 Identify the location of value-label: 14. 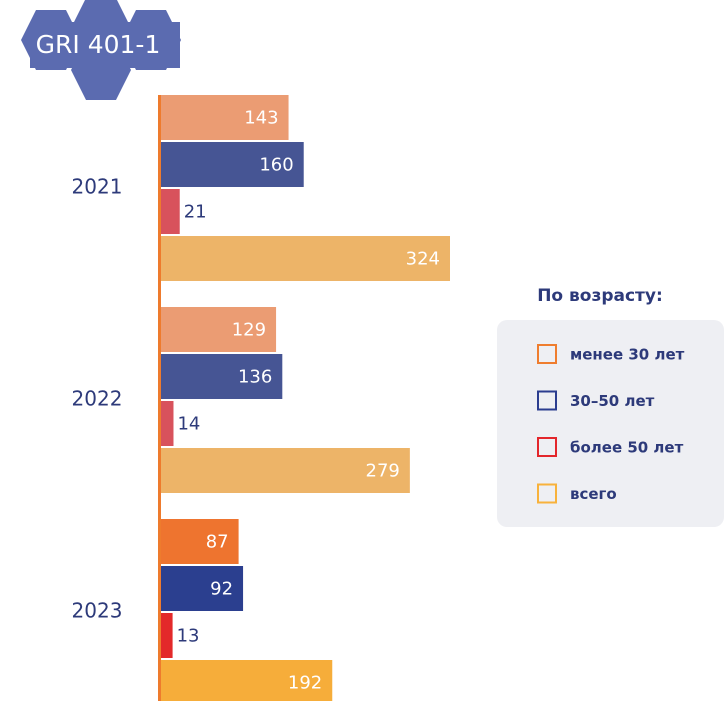
(188, 424).